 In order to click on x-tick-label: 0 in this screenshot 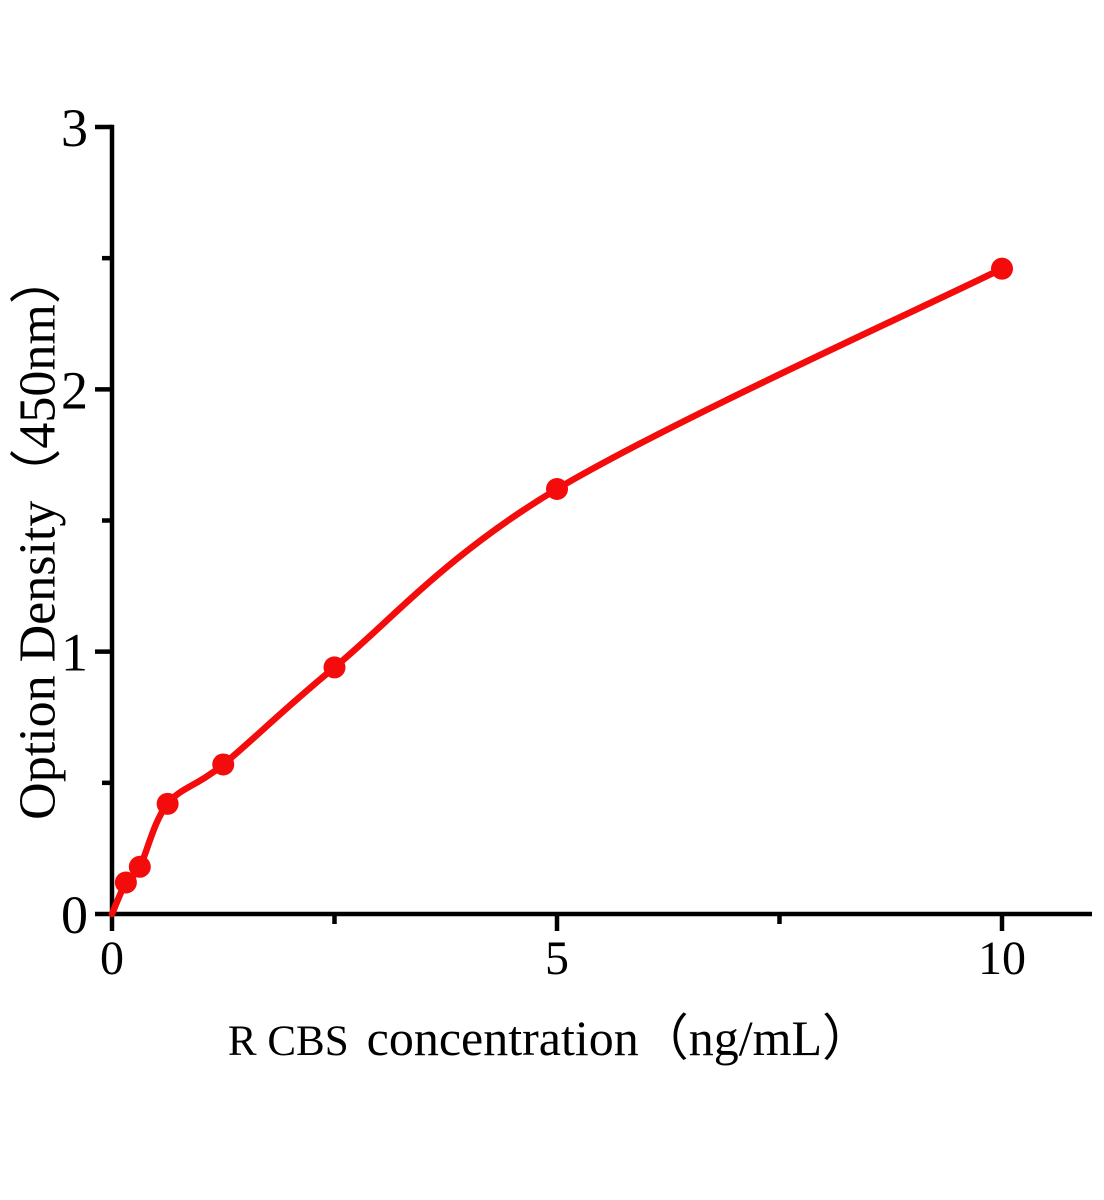, I will do `click(112, 958)`.